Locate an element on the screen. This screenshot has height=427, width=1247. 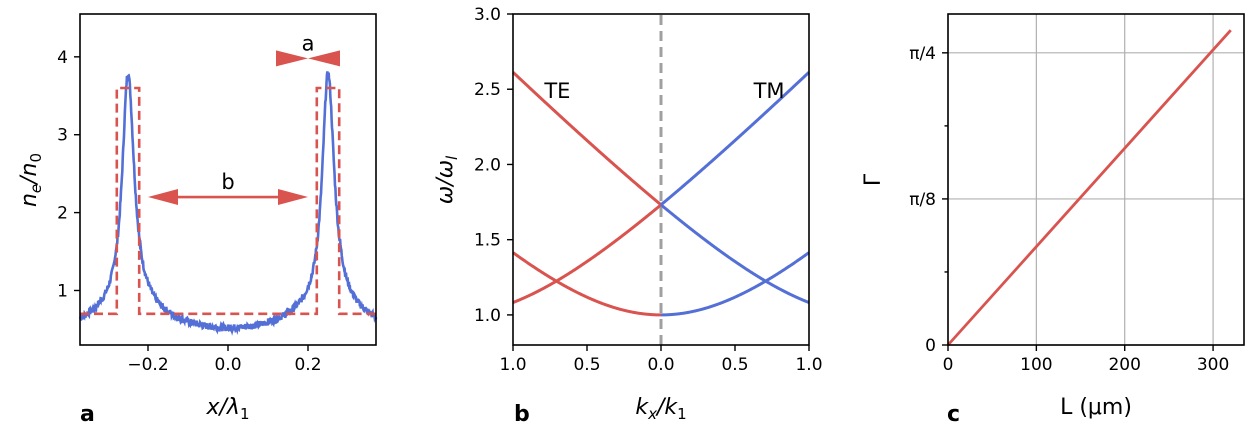
y-label-a-slash-n: /n is located at coordinates (29, 174).